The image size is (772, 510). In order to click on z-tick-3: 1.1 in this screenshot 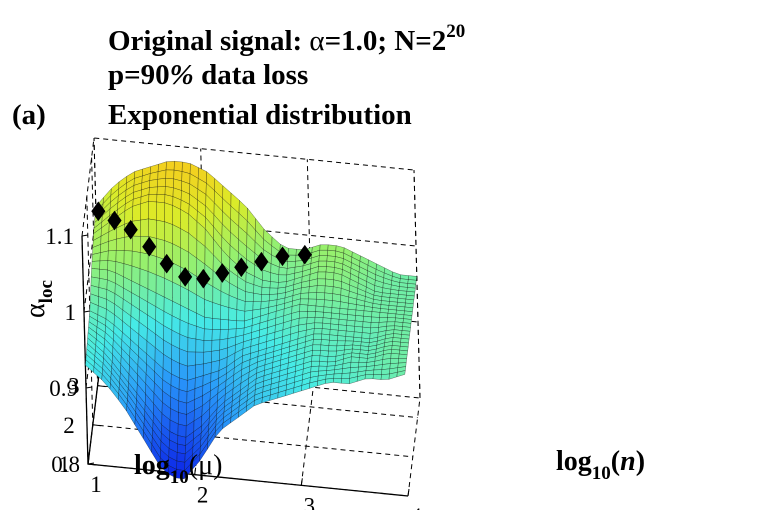, I will do `click(59, 236)`.